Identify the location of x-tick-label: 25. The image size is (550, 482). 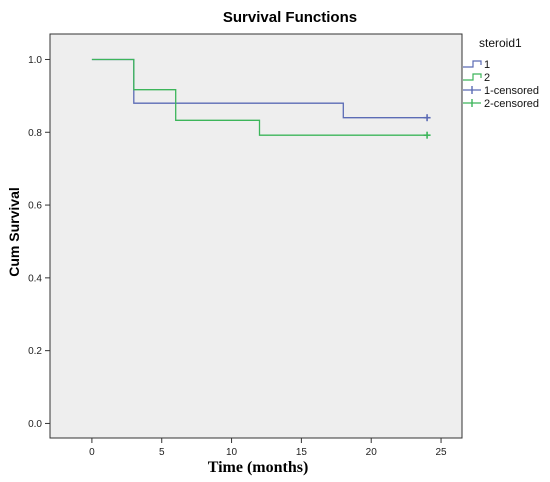
(441, 452).